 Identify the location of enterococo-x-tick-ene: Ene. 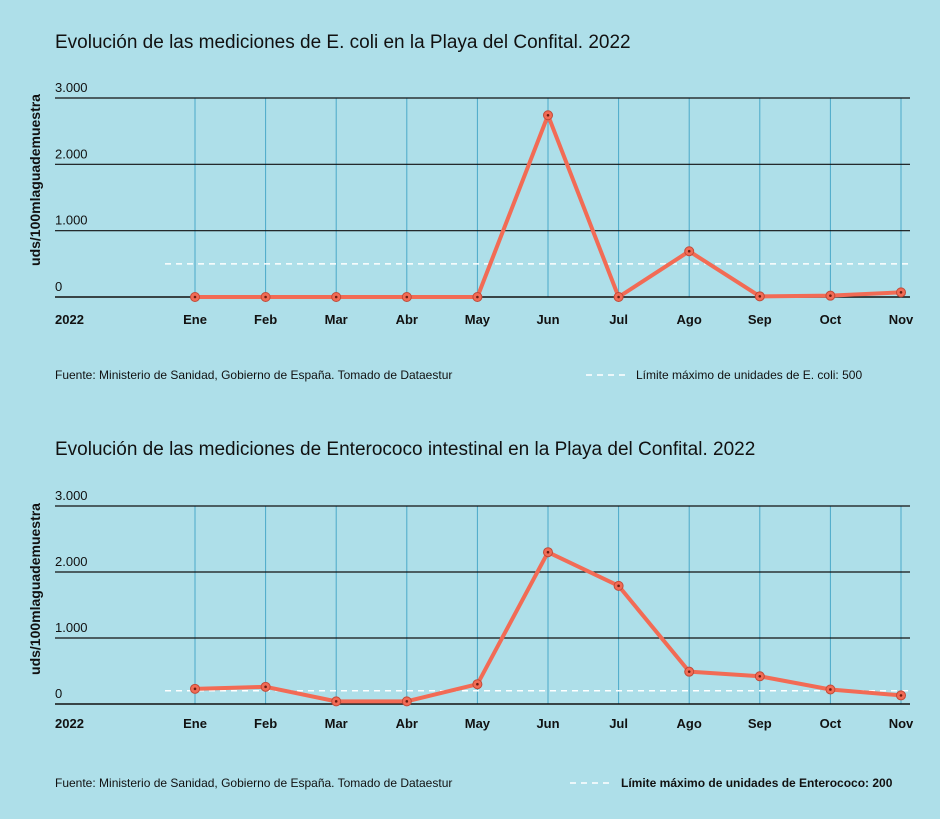
(195, 723).